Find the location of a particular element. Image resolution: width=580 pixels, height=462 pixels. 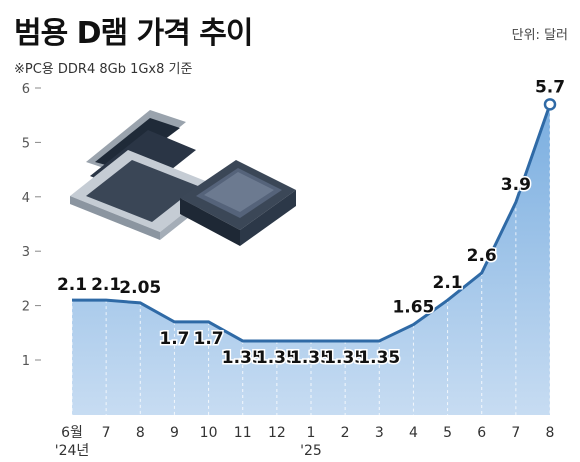

laptop-chip-illustration is located at coordinates (183, 178).